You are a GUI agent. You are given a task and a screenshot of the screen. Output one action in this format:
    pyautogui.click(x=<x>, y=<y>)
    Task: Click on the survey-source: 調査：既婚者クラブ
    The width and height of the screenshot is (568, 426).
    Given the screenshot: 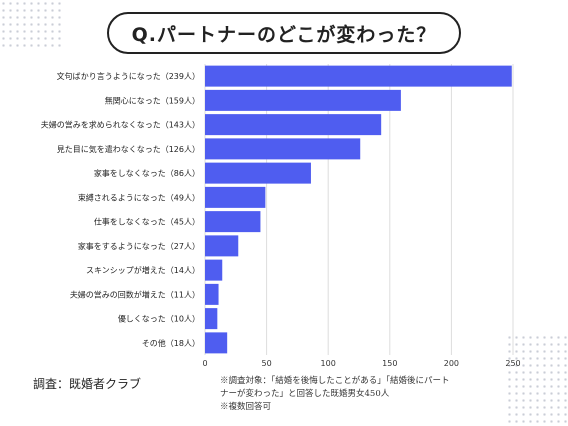 What is the action you would take?
    pyautogui.click(x=87, y=384)
    